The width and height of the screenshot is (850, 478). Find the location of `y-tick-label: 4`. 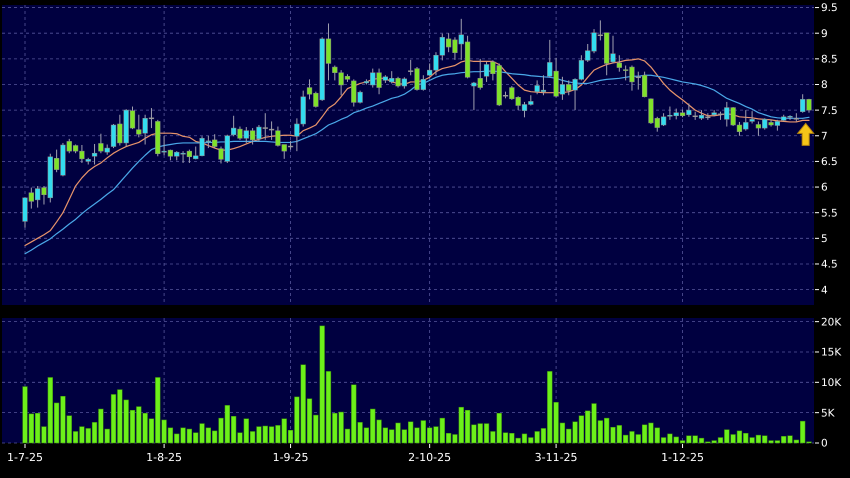

y-tick-label: 4 is located at coordinates (824, 290).